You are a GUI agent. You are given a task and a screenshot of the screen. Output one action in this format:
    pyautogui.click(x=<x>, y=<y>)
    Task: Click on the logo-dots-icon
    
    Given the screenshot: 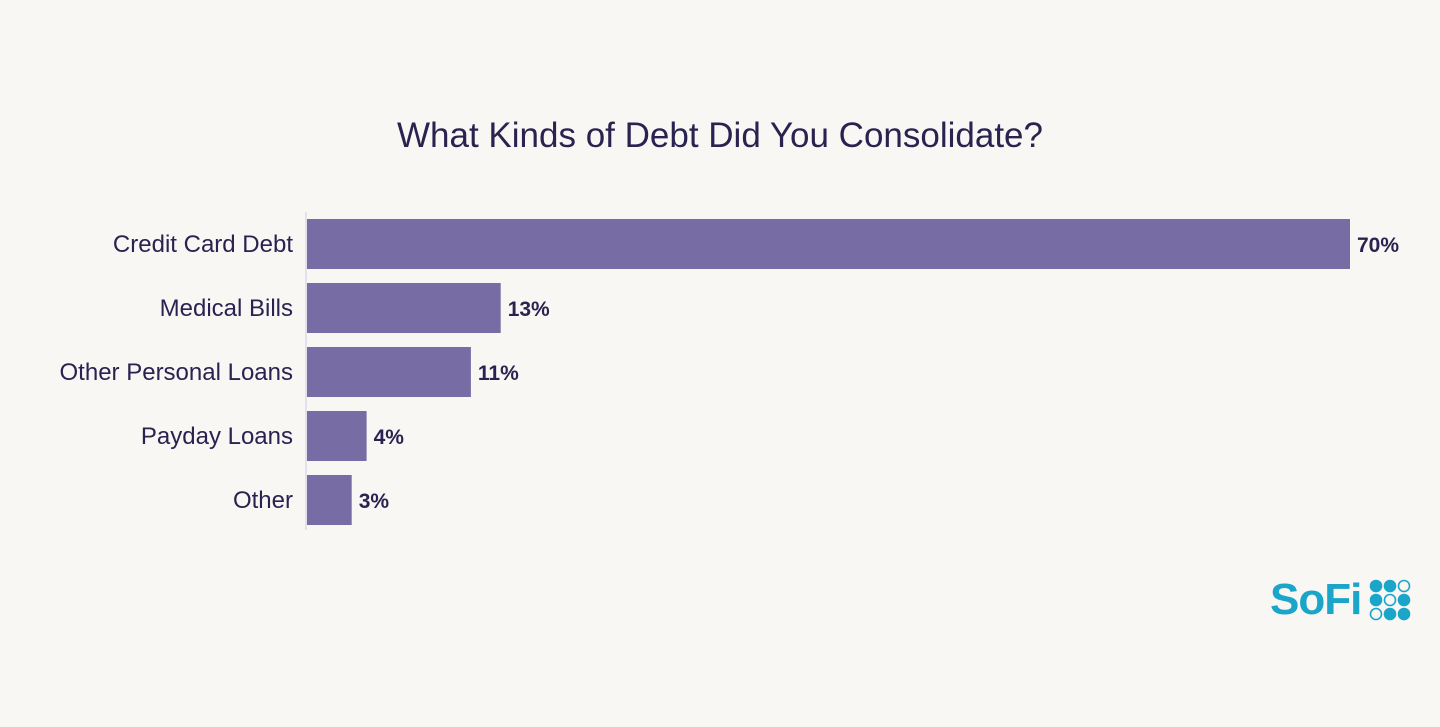 What is the action you would take?
    pyautogui.click(x=1390, y=600)
    